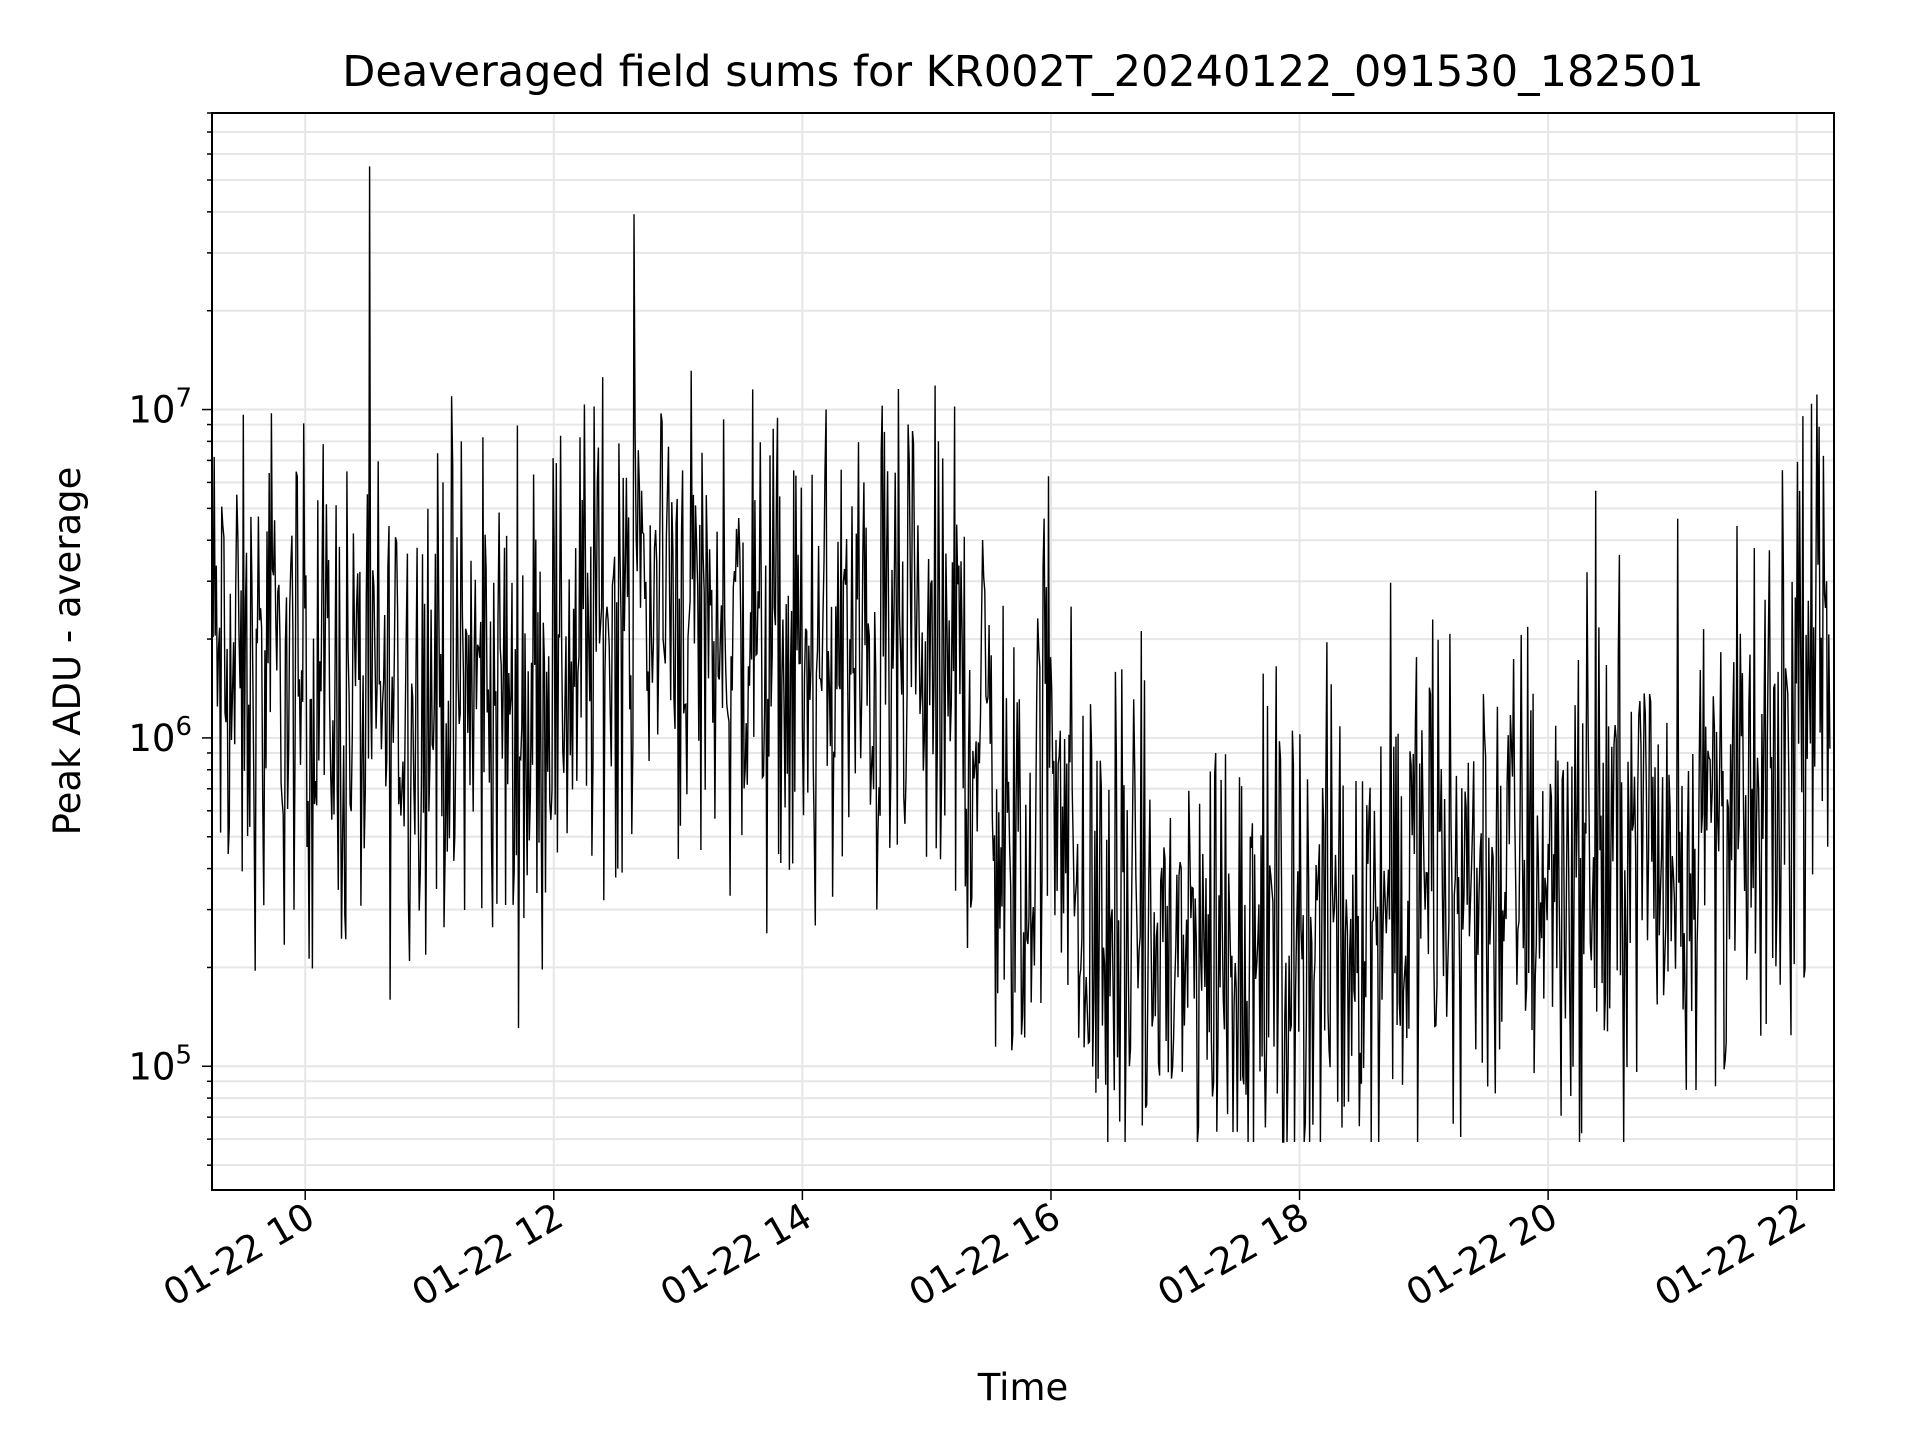 Image resolution: width=1920 pixels, height=1440 pixels. What do you see at coordinates (1023, 1387) in the screenshot?
I see `x-axis-label: Time` at bounding box center [1023, 1387].